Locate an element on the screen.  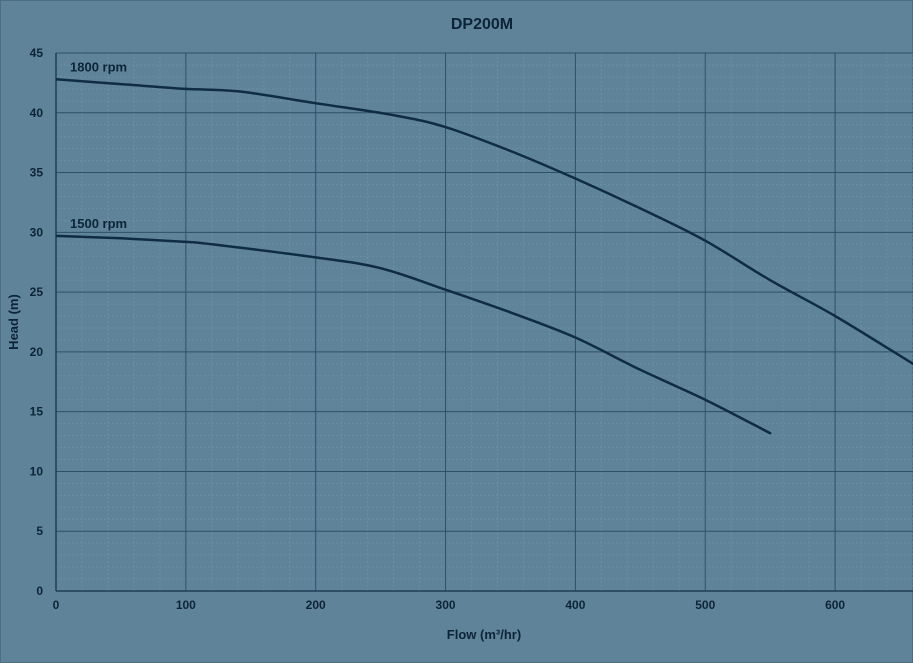
y-tick-label: 30 is located at coordinates (37, 232).